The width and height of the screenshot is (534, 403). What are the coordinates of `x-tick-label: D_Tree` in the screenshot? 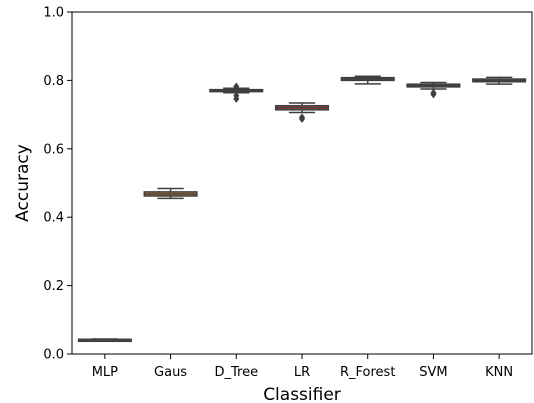 It's located at (236, 372).